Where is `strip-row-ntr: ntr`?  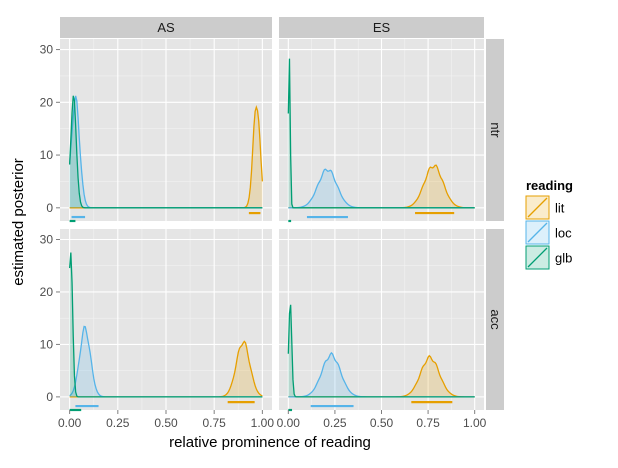 strip-row-ntr: ntr is located at coordinates (495, 130).